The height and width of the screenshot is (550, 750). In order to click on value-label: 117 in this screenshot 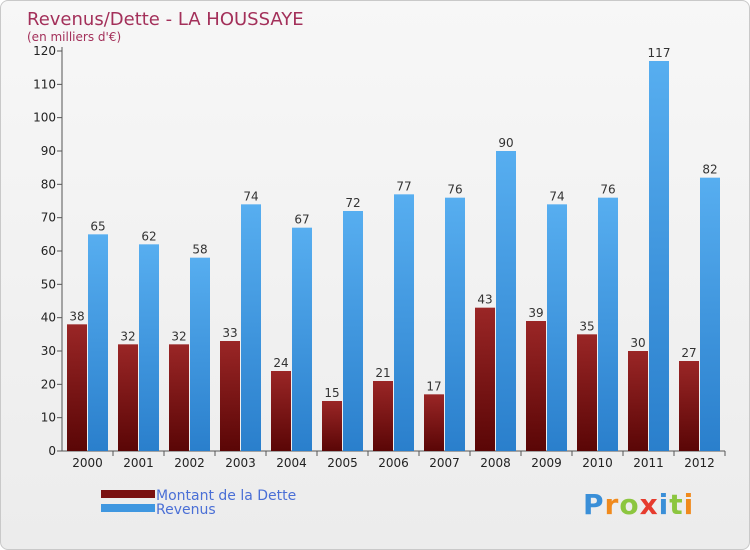, I will do `click(659, 53)`.